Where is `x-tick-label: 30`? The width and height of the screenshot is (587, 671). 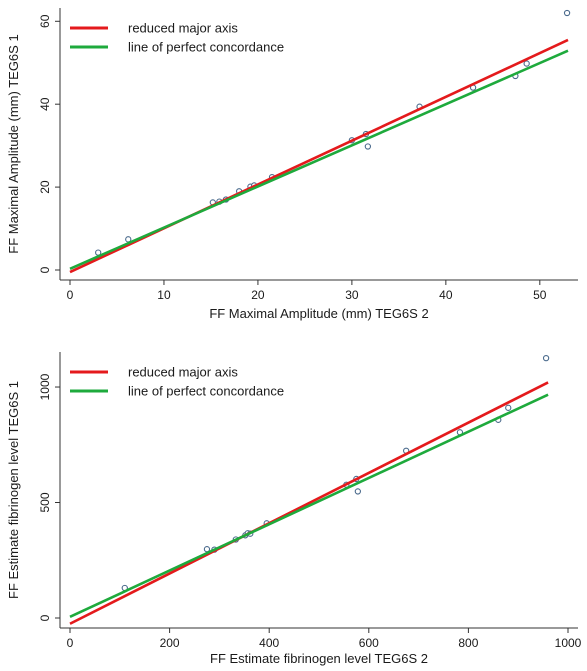 x-tick-label: 30 is located at coordinates (352, 295).